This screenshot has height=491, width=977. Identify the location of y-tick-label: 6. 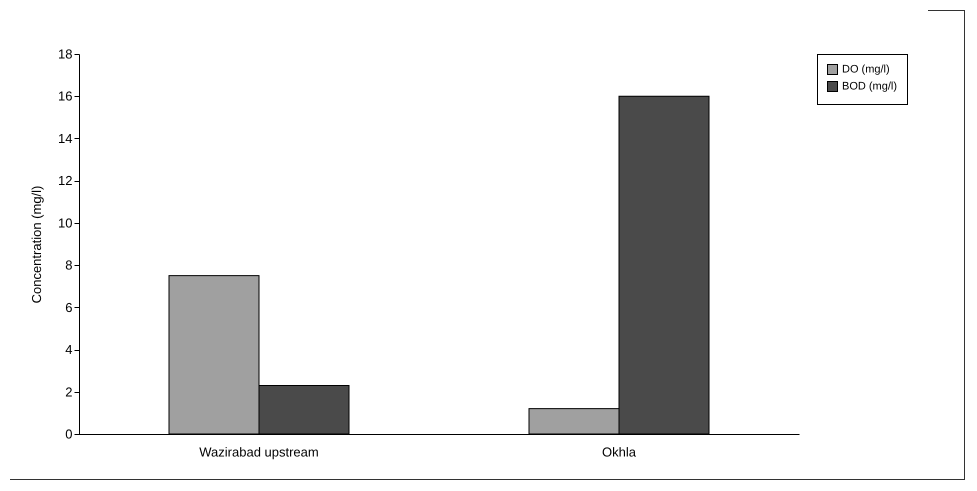
(68, 307).